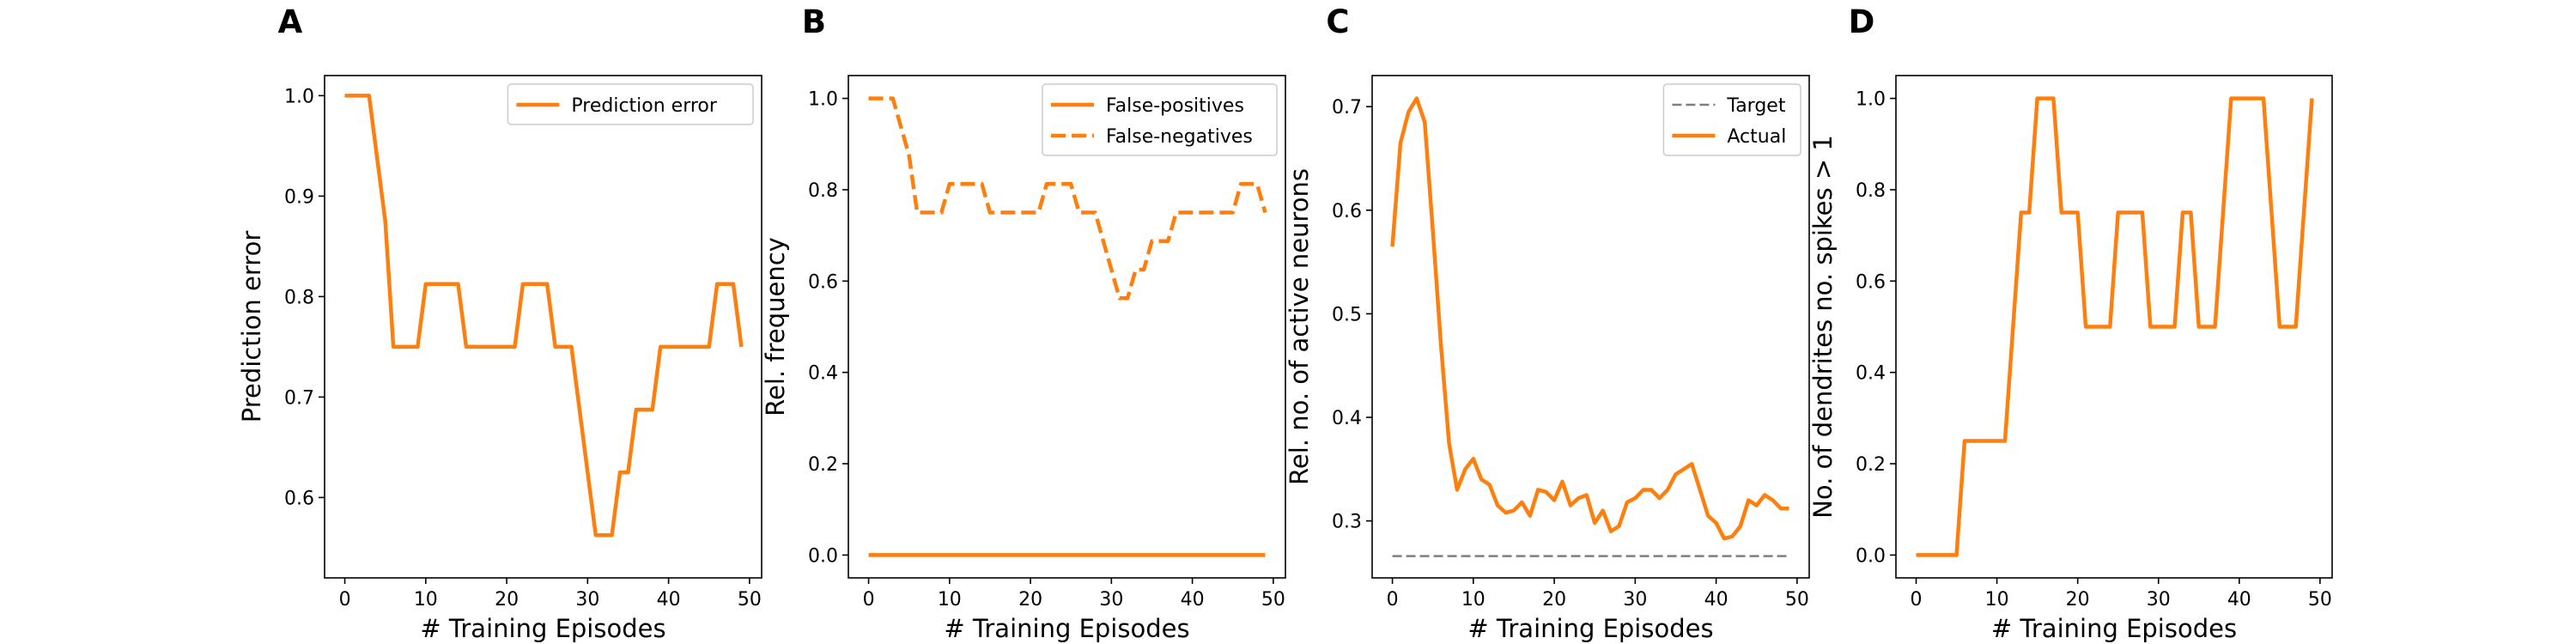  Describe the element at coordinates (1347, 522) in the screenshot. I see `y-tick-label: 0.3` at that location.